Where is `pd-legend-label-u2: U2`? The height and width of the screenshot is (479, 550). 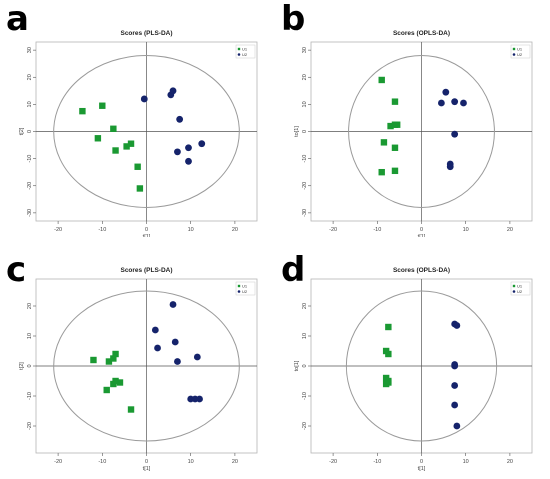
pd-legend-label-u2: U2 is located at coordinates (520, 291).